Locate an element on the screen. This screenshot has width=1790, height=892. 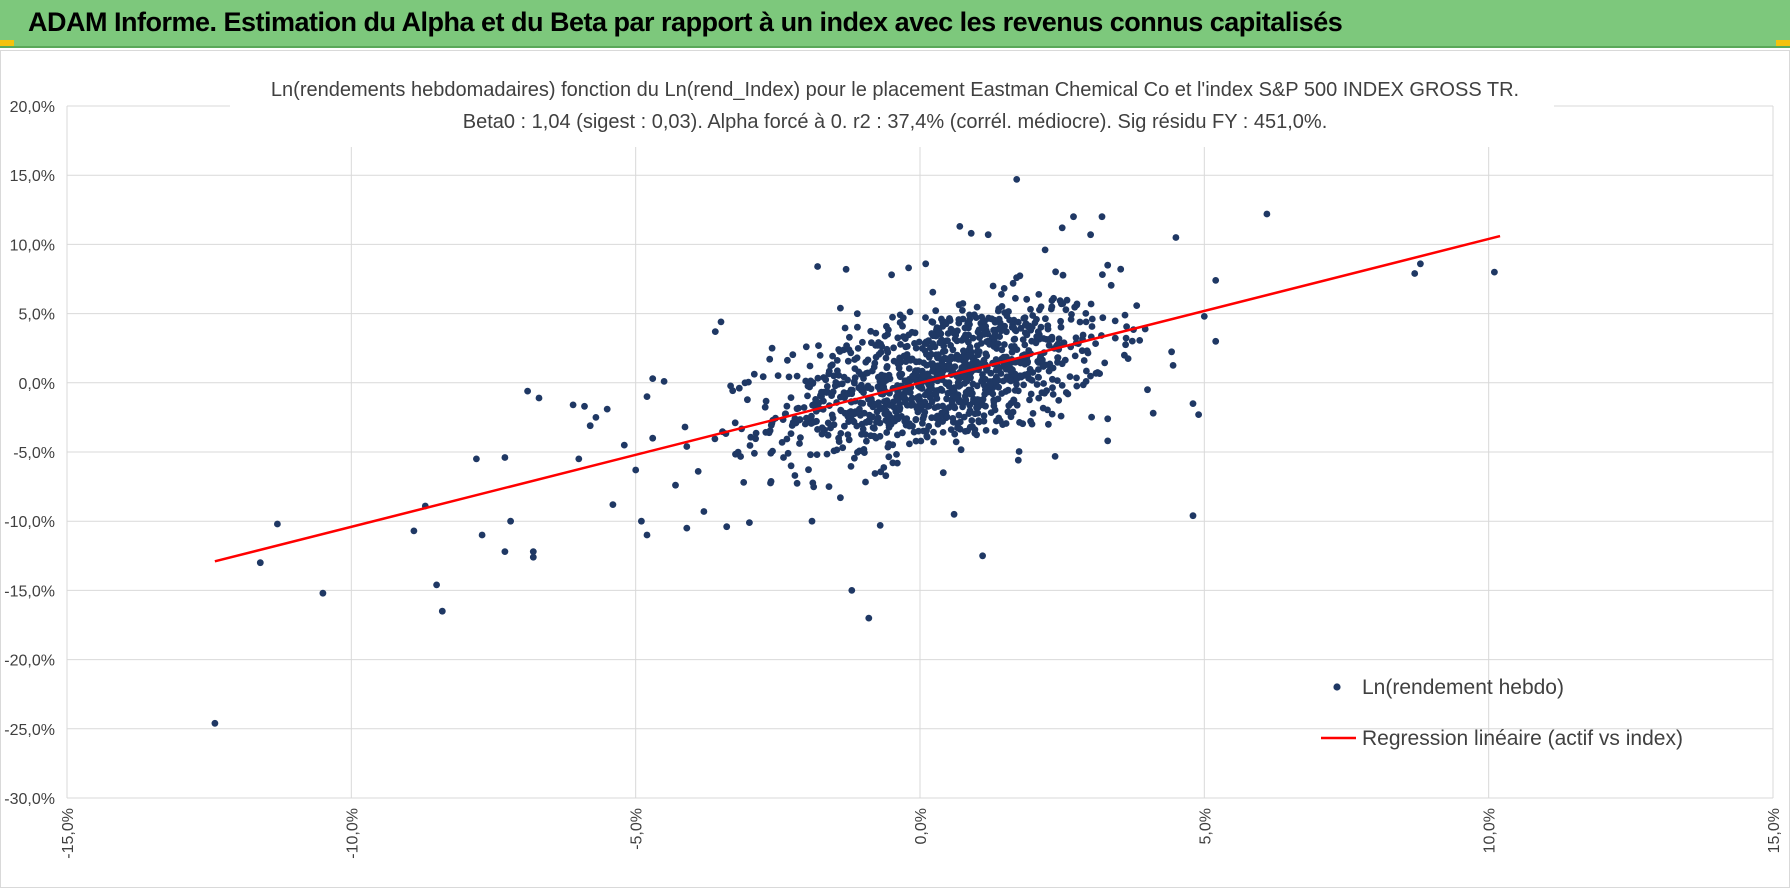
chart-title-background is located at coordinates (892, 110).